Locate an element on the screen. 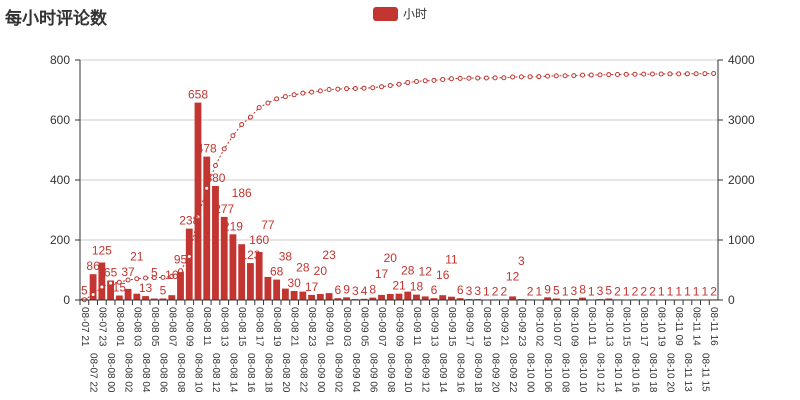  legend-item: 小时 is located at coordinates (400, 13).